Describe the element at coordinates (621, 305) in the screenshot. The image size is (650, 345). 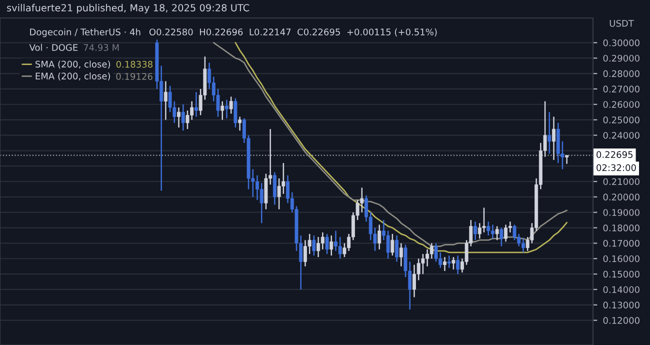
I see `y-tick-label: 0.13000` at that location.